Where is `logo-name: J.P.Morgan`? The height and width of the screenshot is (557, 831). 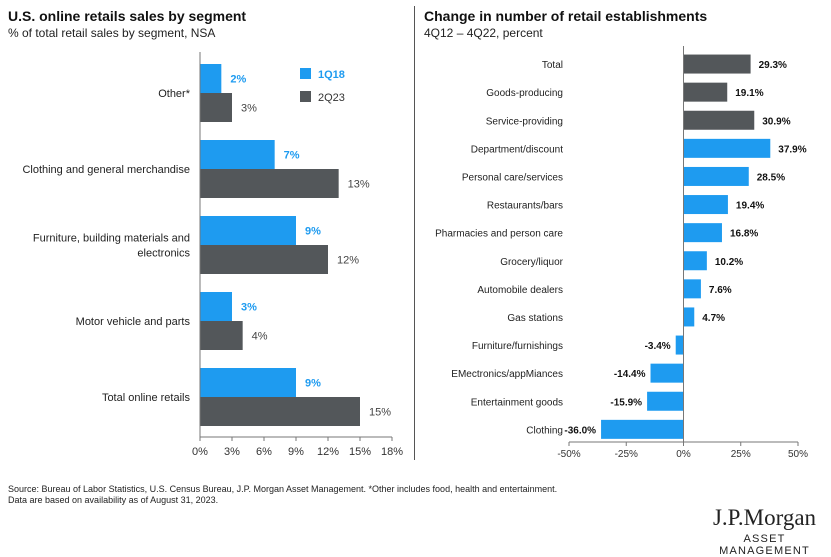
logo-name: J.P.Morgan is located at coordinates (764, 517).